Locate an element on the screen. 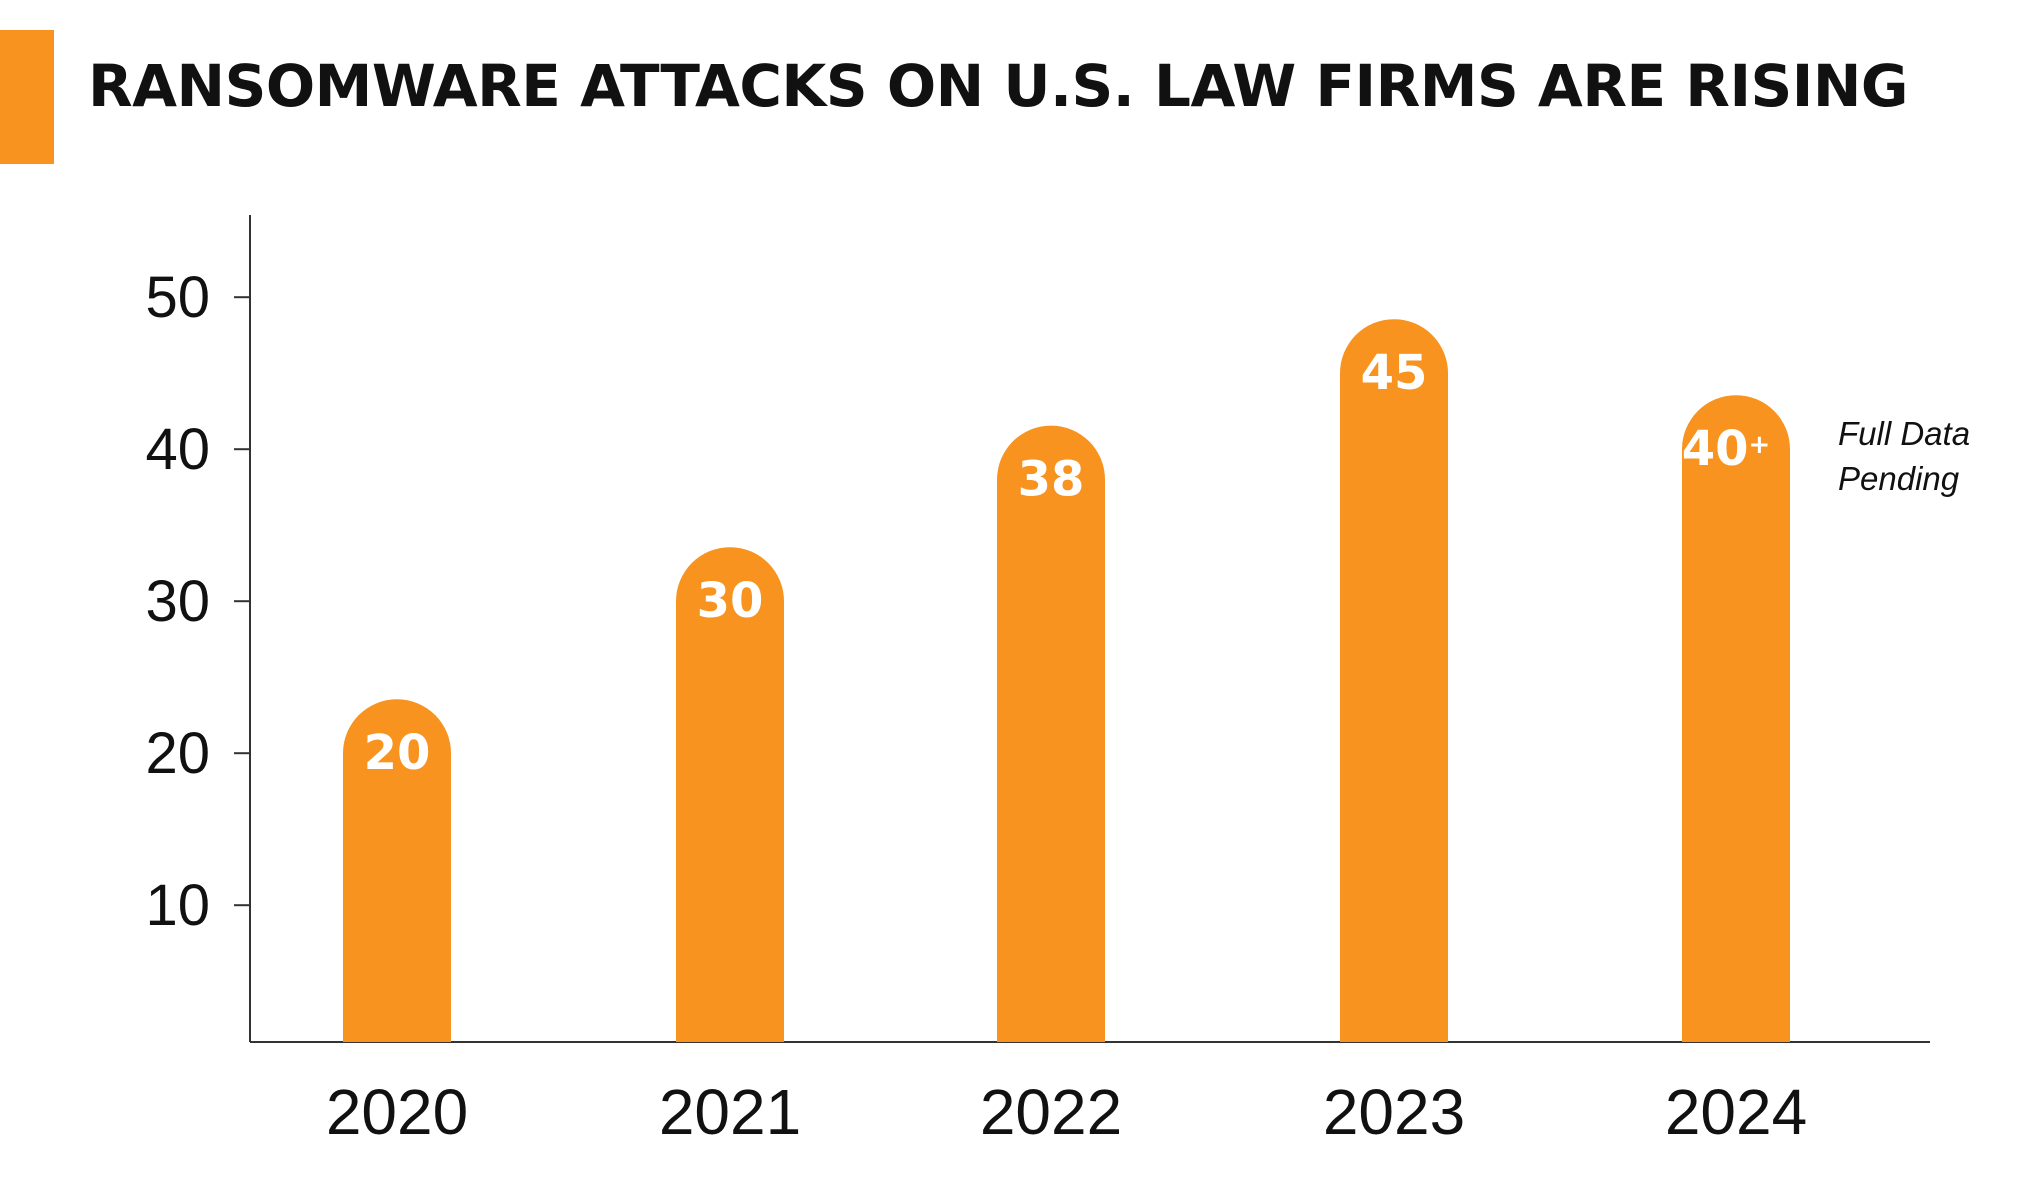 This screenshot has height=1188, width=2031. y-tick-label: 40 is located at coordinates (177, 449).